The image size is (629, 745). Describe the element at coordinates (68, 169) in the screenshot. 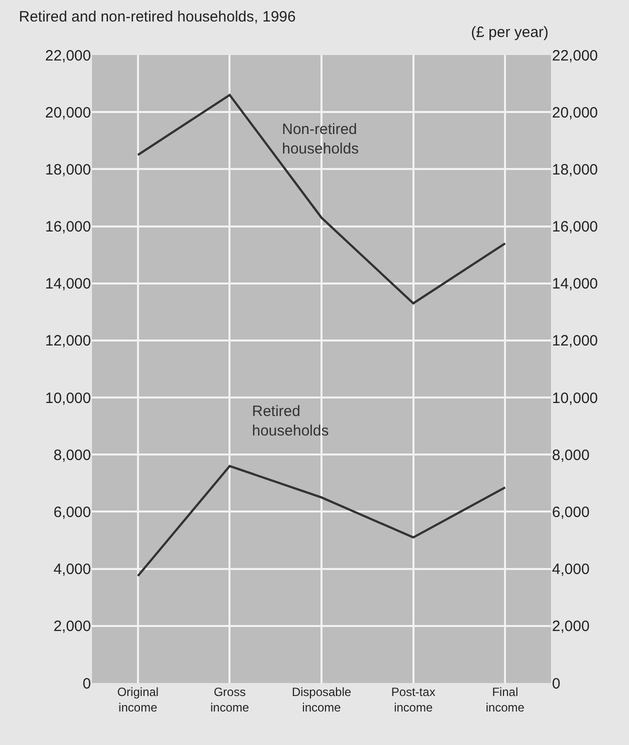

I see `y-tick-label: 18,000` at that location.